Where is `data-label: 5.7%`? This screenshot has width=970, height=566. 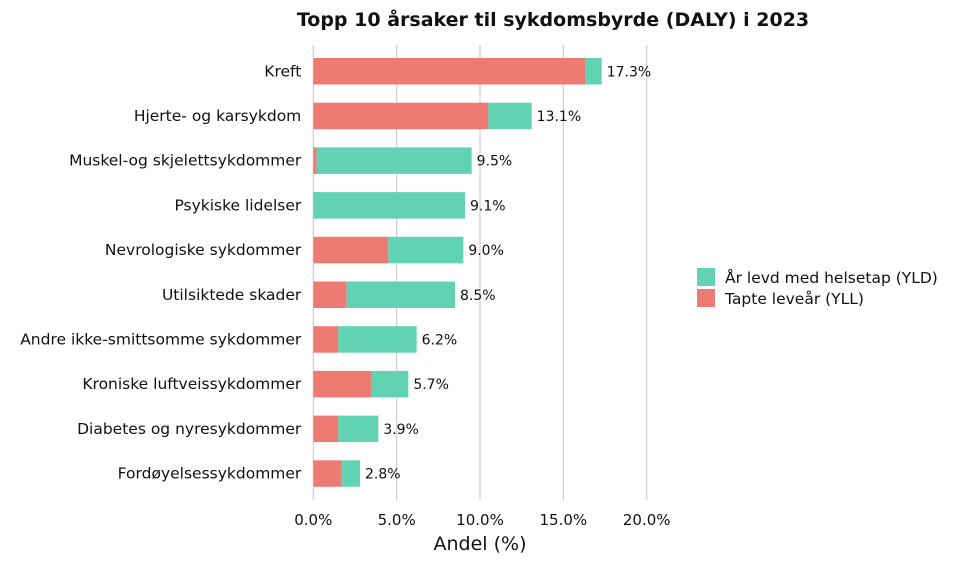
data-label: 5.7% is located at coordinates (431, 385).